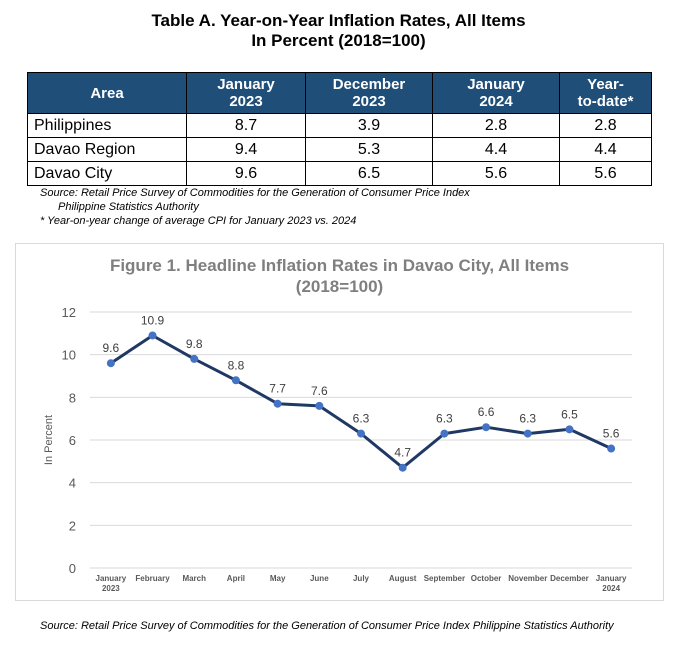 Image resolution: width=677 pixels, height=664 pixels. Describe the element at coordinates (72, 397) in the screenshot. I see `y-tick-label: 8` at that location.